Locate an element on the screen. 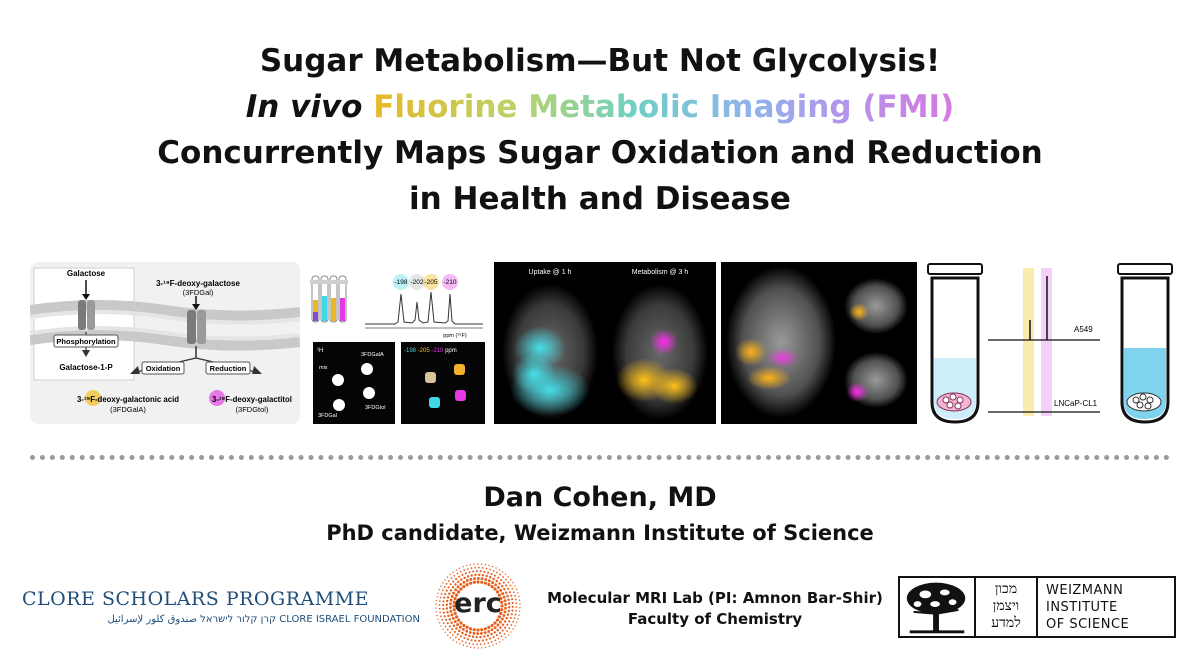  a549-label: A549 is located at coordinates (1083, 329).